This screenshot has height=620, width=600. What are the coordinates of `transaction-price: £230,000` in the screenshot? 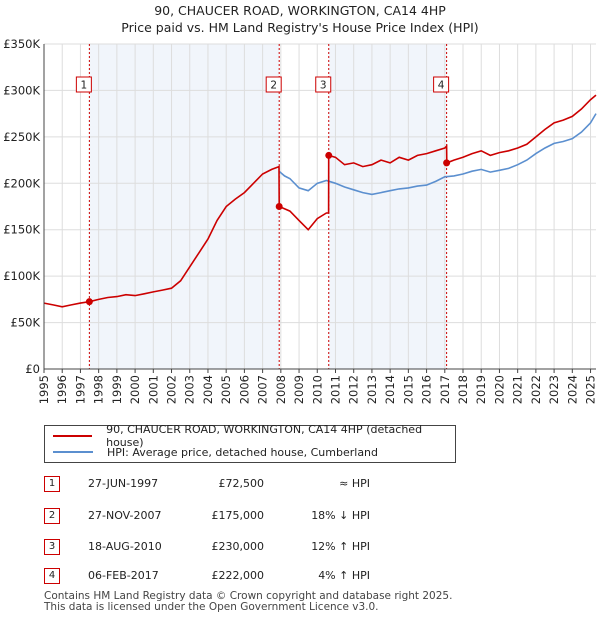 It's located at (238, 546).